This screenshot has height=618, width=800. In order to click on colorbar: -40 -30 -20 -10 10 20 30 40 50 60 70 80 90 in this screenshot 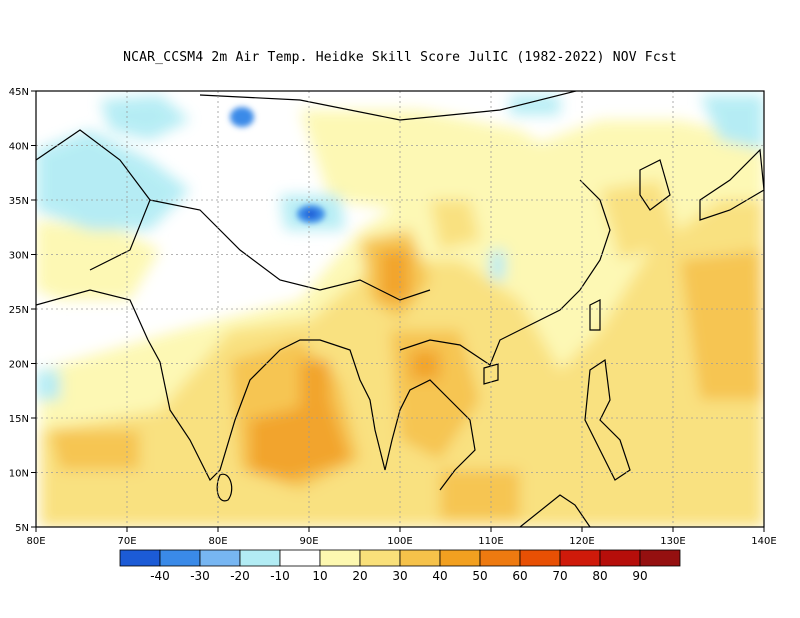, I will do `click(400, 566)`.